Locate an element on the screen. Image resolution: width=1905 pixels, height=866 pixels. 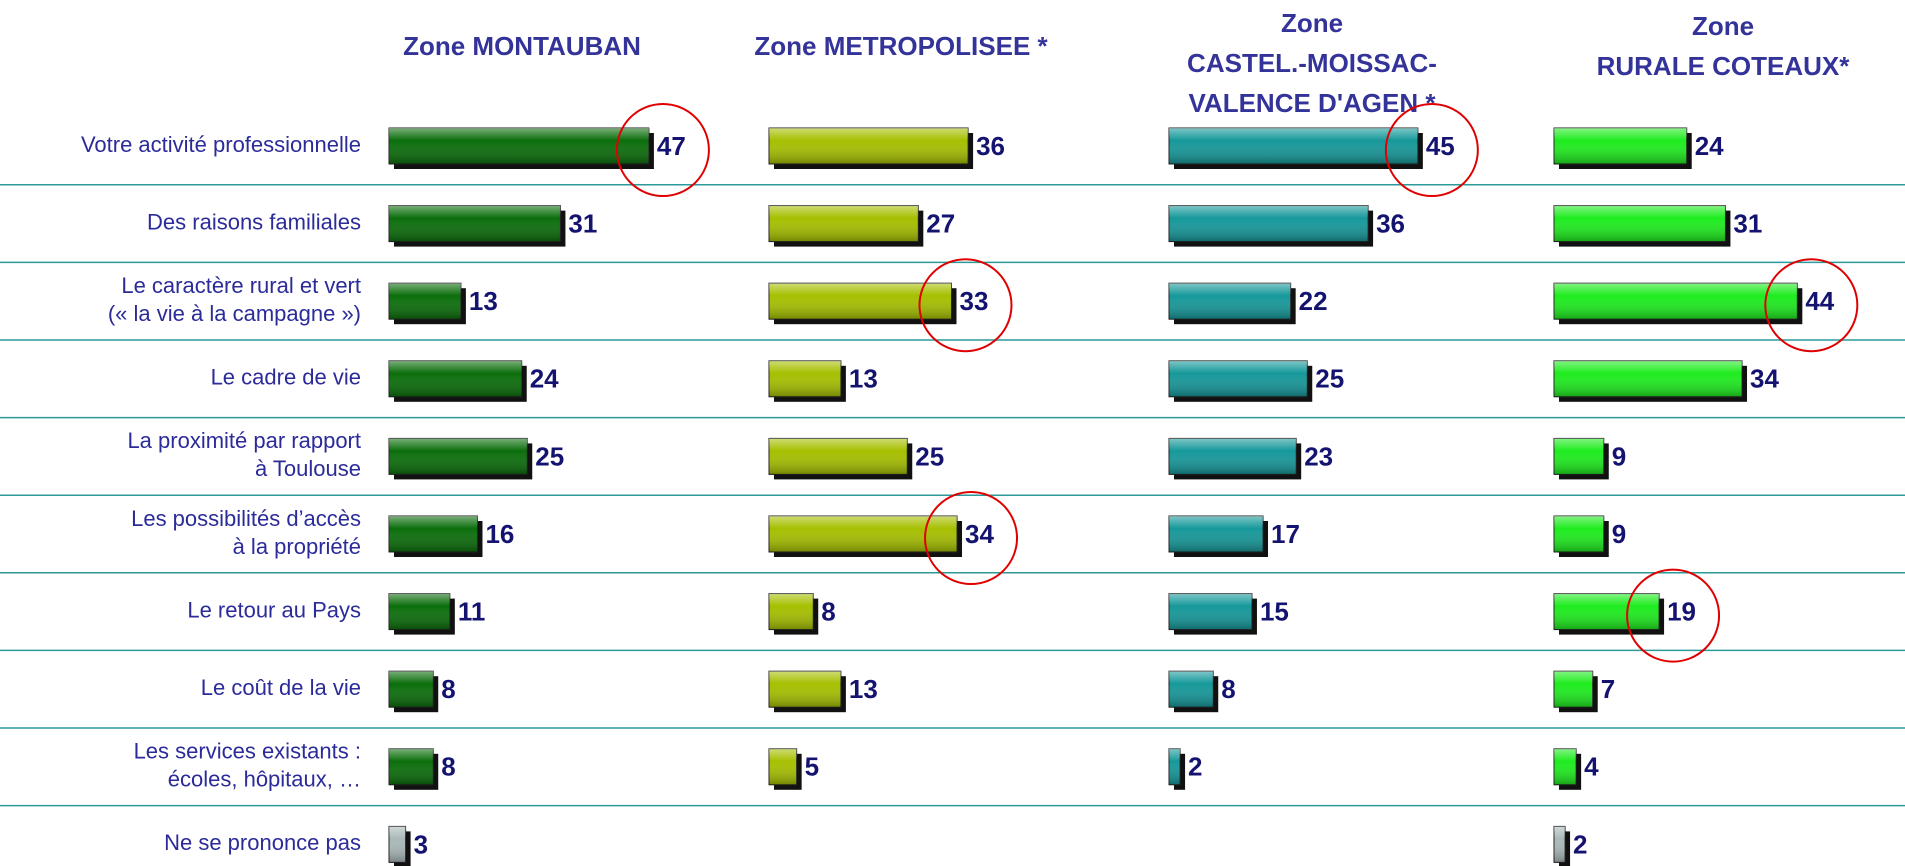
value-label: 5 is located at coordinates (812, 767).